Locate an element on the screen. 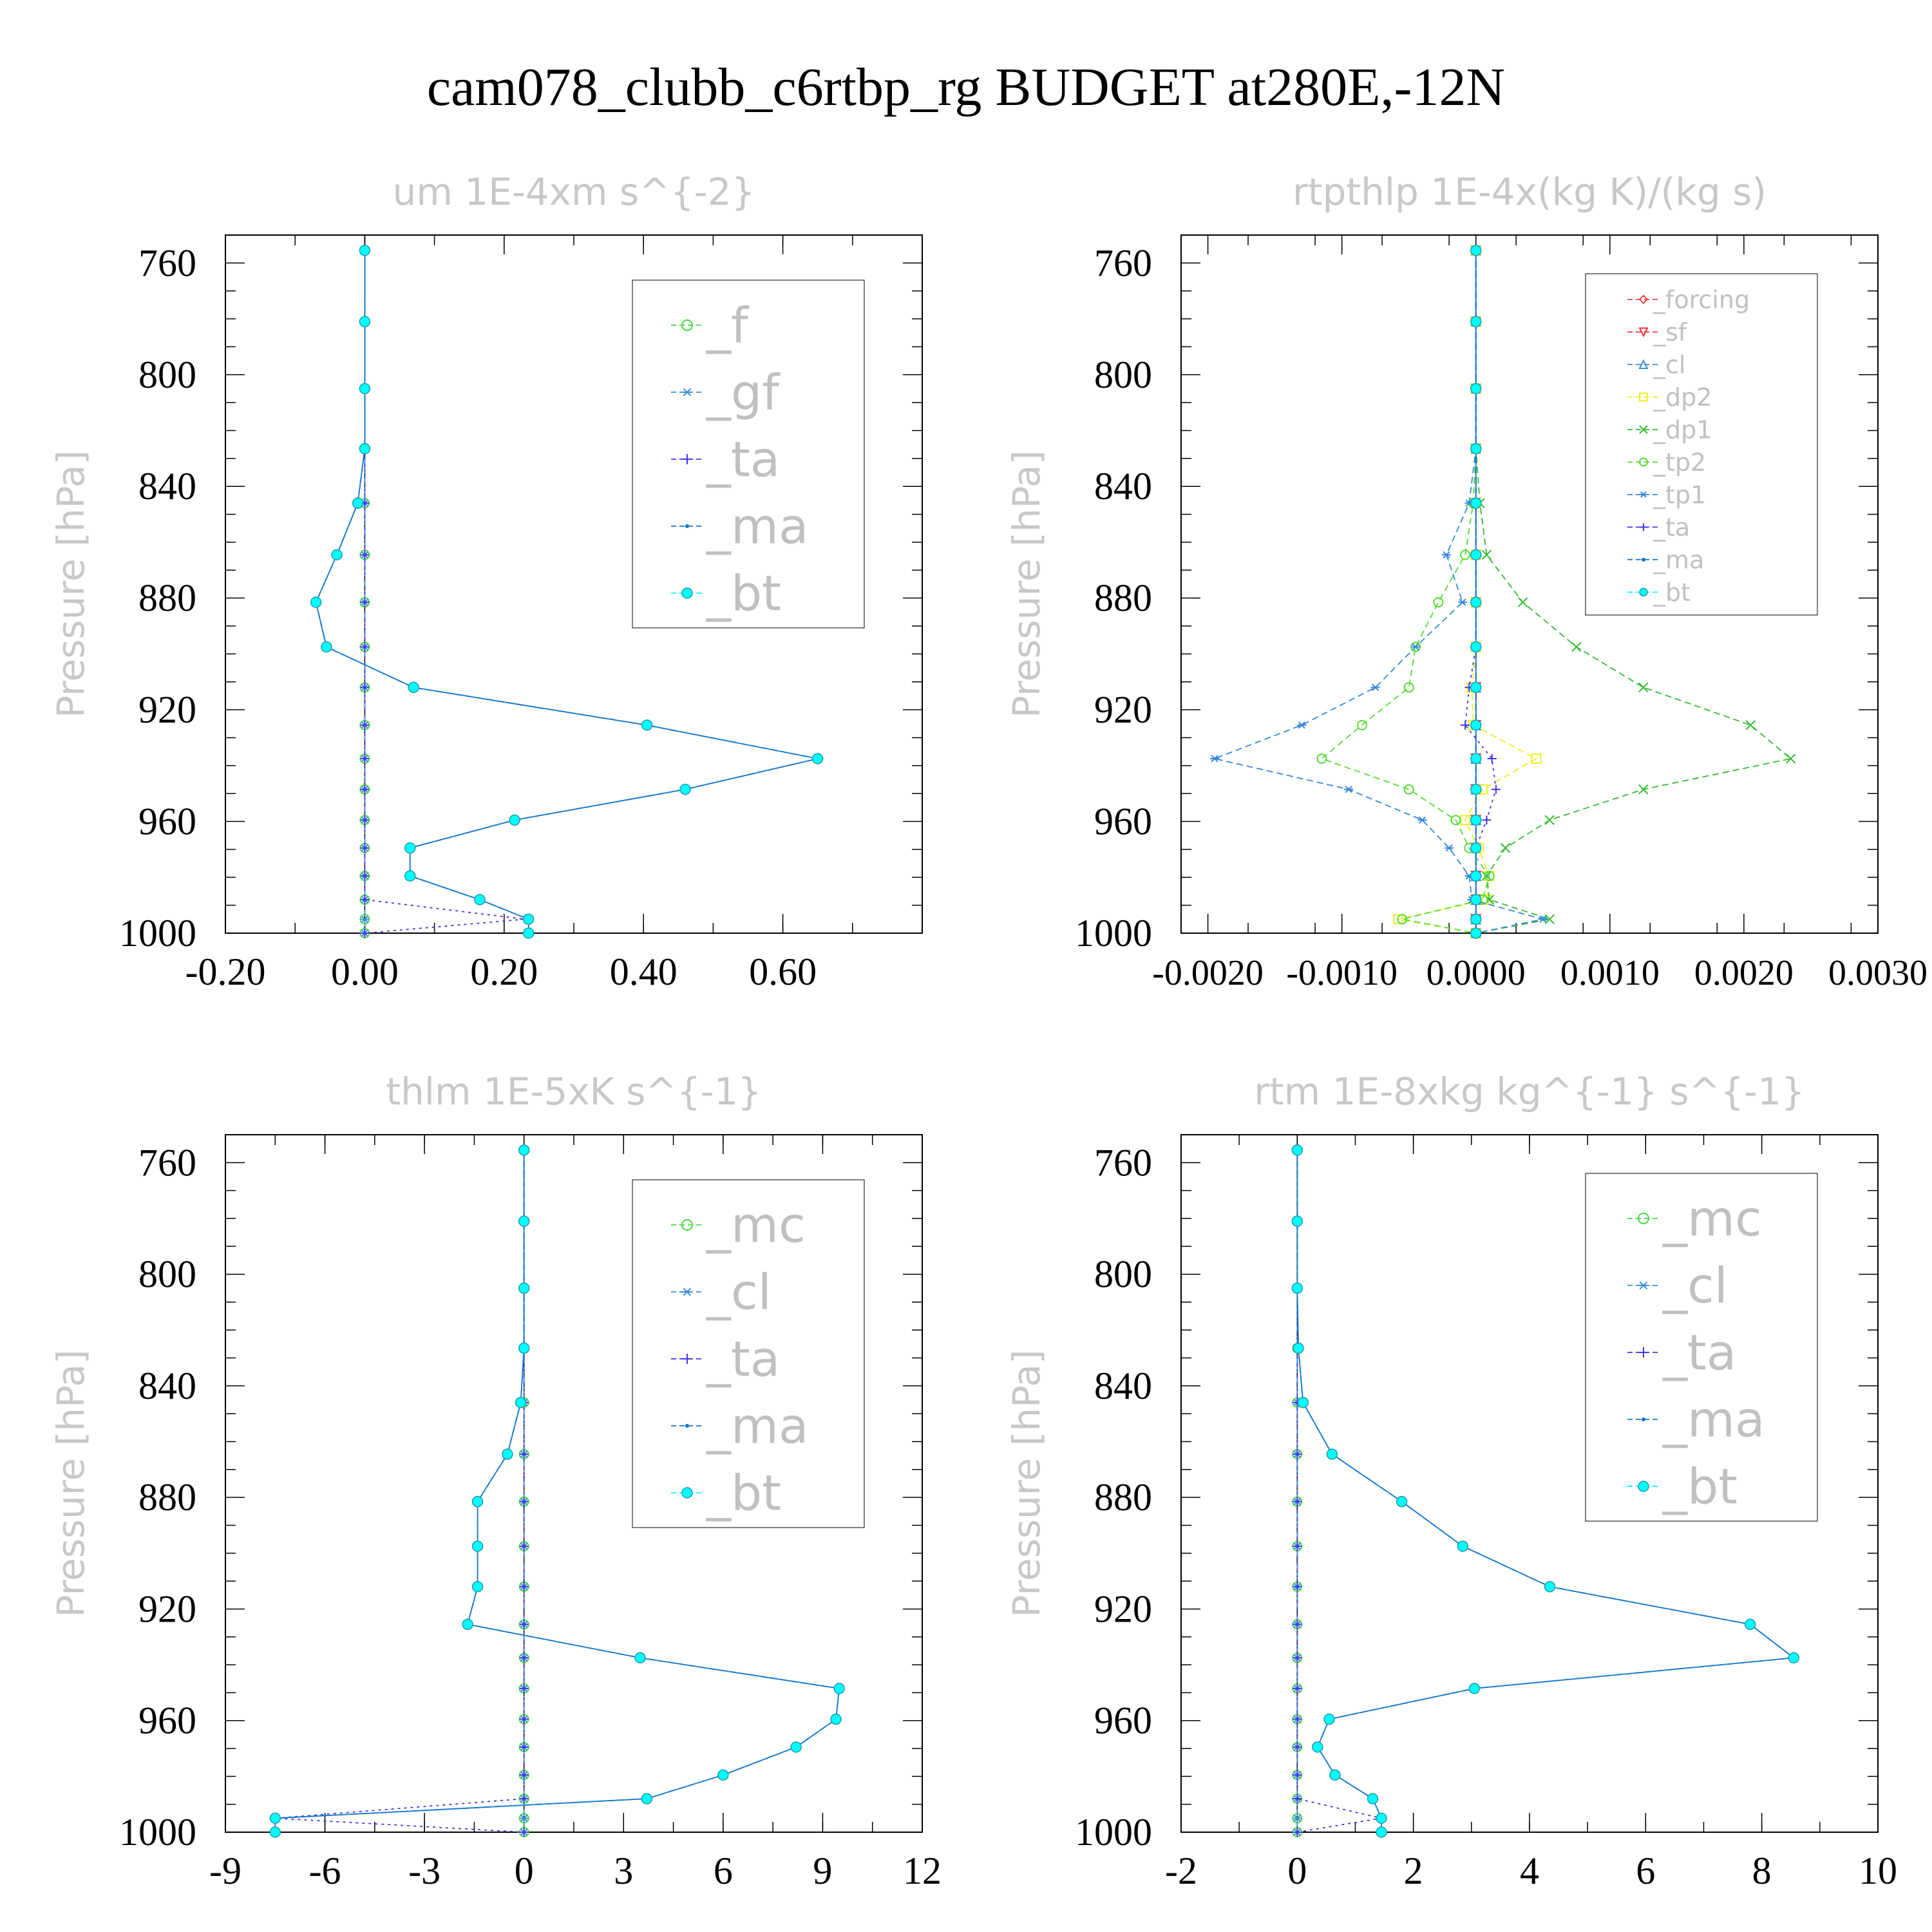 This screenshot has width=1932, height=1932. x-tick-label: 6 is located at coordinates (1645, 1871).